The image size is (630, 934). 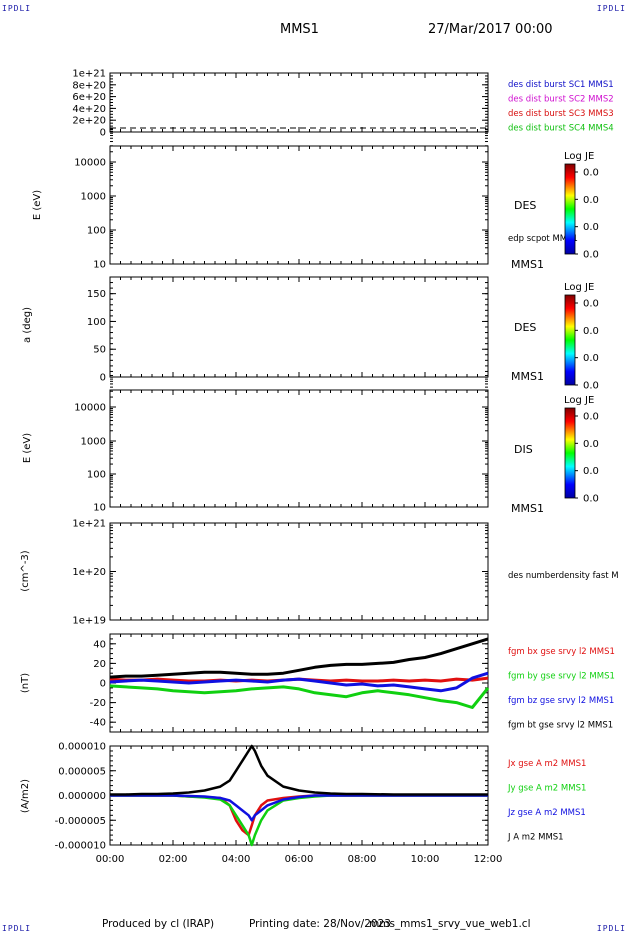 What do you see at coordinates (80, 846) in the screenshot?
I see `current-ytick-label: -0.000010` at bounding box center [80, 846].